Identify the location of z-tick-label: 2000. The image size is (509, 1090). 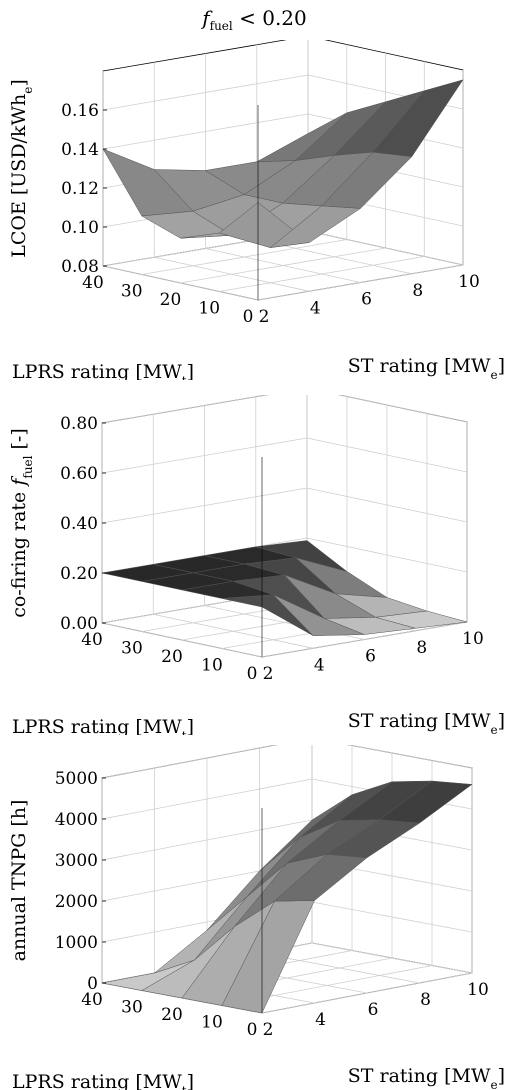
(76, 902).